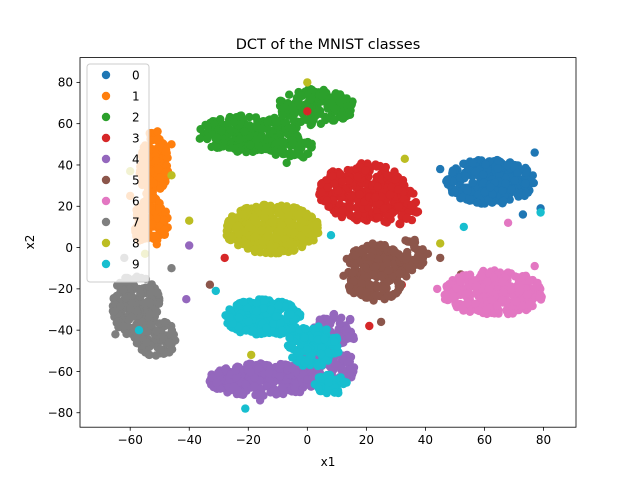 Image resolution: width=640 pixels, height=480 pixels. I want to click on y-axis-ticks: −80 −60 −40 −20 0 20 40 60 80, so click(64, 248).